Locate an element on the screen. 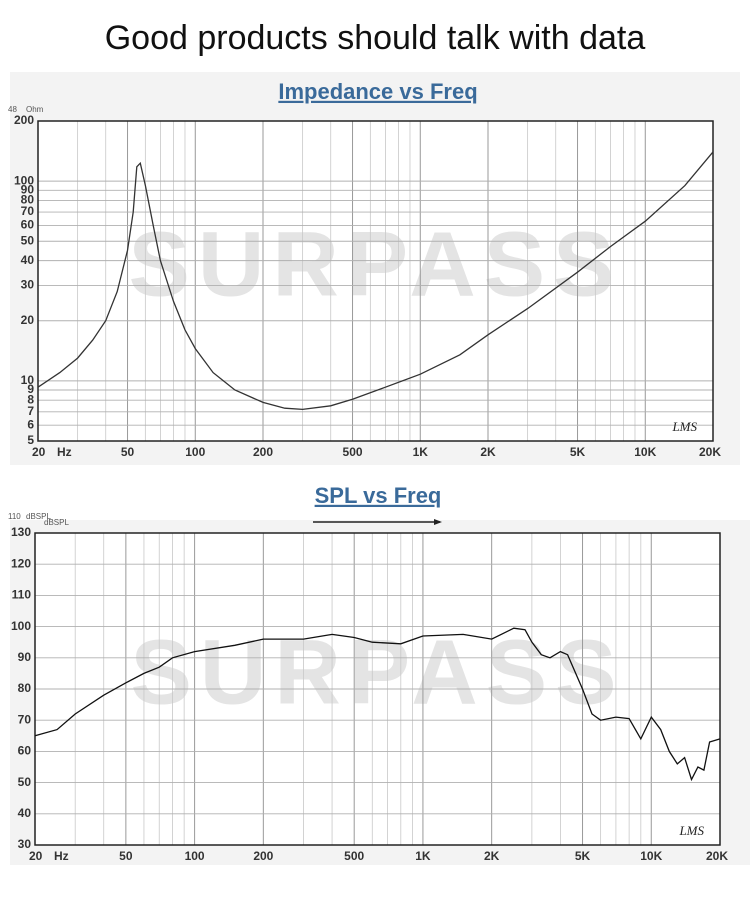  corner-label: Ohm is located at coordinates (35, 109).